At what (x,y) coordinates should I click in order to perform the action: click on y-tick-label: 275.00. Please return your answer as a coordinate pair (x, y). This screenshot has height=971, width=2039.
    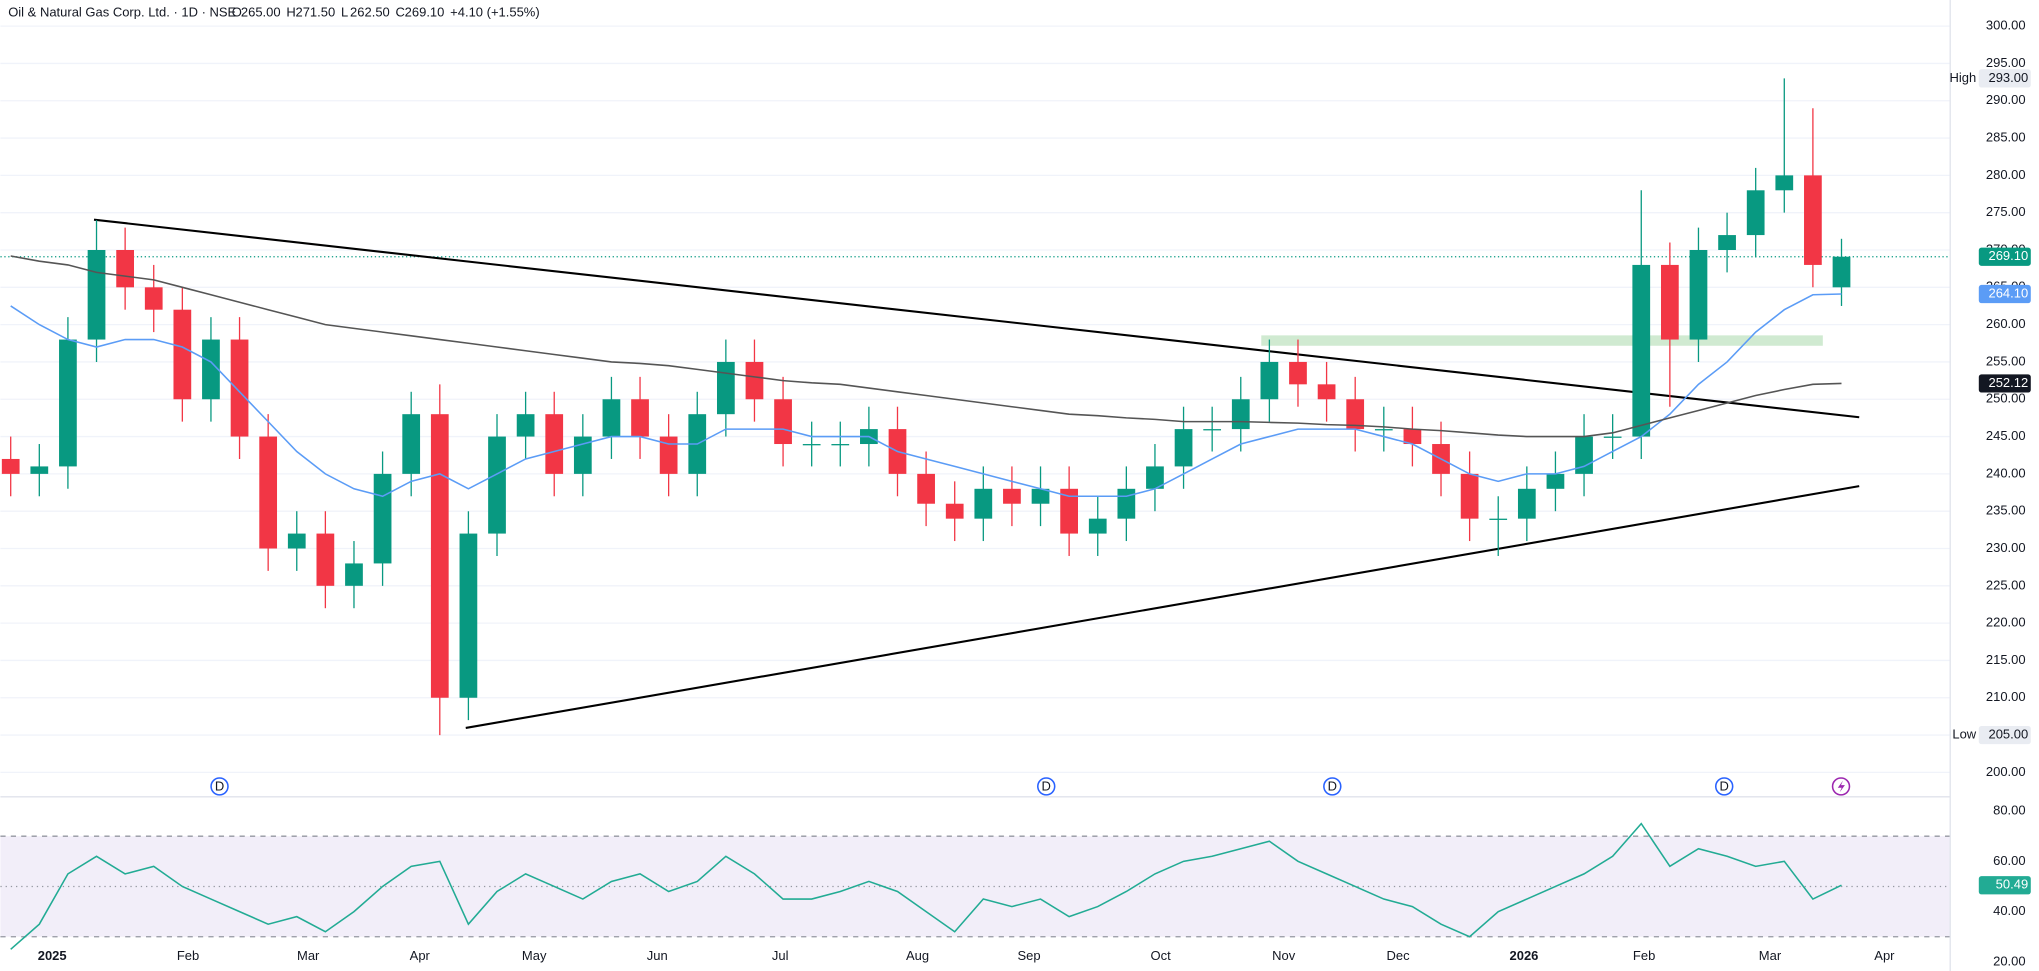
    Looking at the image, I should click on (2006, 211).